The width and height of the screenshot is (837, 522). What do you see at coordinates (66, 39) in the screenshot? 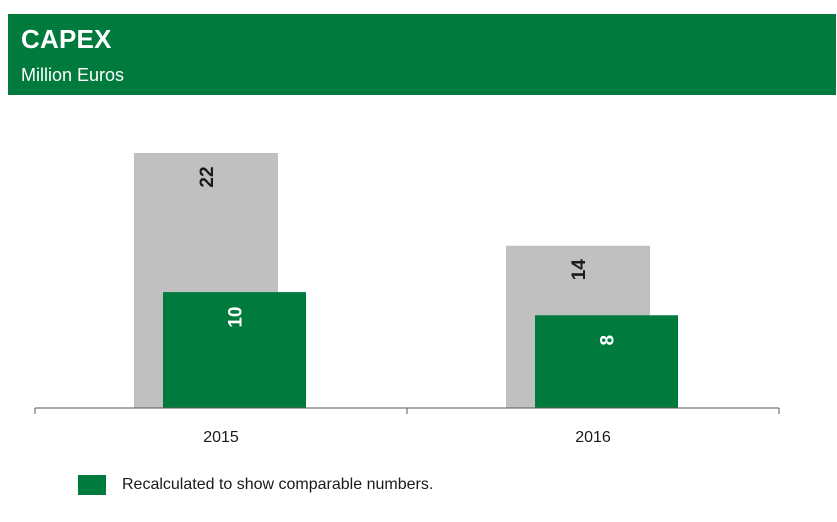
I see `chart-title: CAPEX` at bounding box center [66, 39].